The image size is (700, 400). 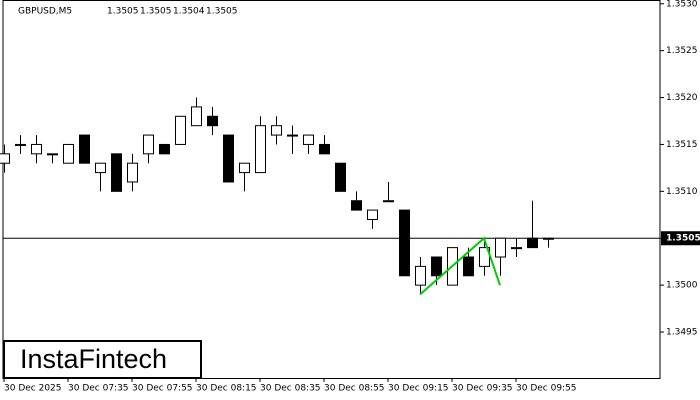 I want to click on y-tick-label: 1.3510, so click(x=682, y=192).